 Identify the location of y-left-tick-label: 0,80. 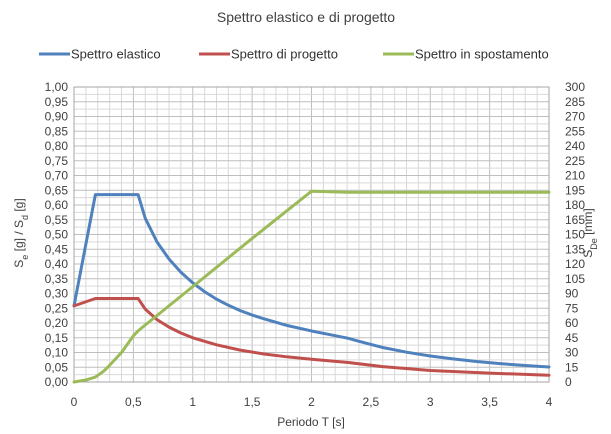
(57, 146).